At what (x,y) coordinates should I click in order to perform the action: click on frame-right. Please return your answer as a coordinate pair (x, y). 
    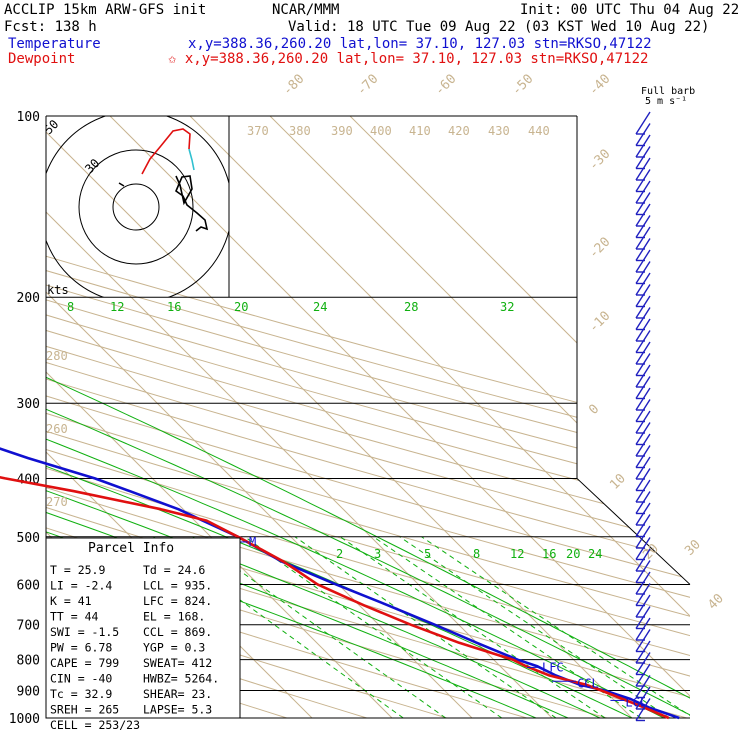
    Looking at the image, I should click on (633, 350).